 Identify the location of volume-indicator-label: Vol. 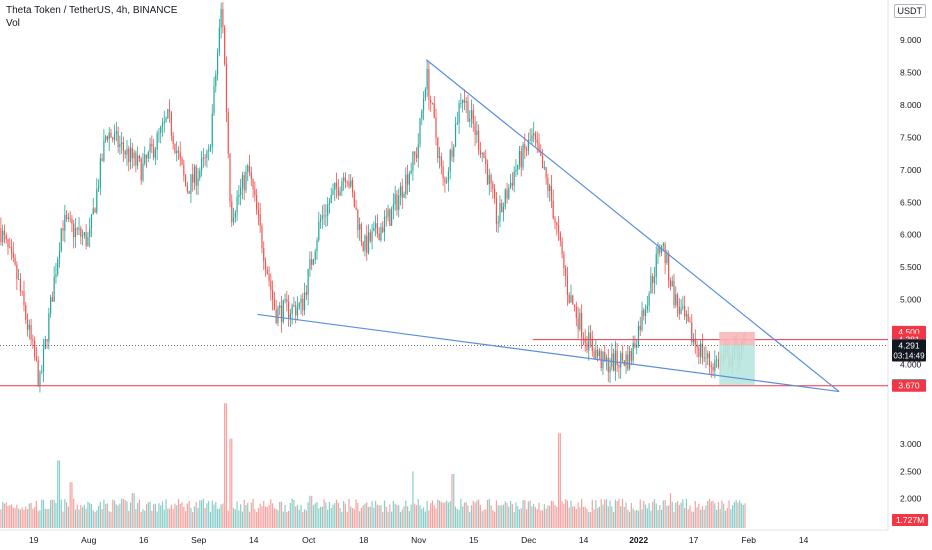
(13, 23).